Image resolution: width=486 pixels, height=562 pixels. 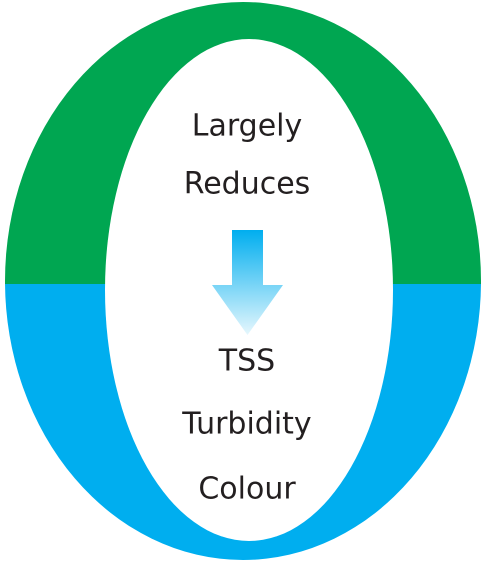 I want to click on bottom-text: TSS, so click(x=246, y=361).